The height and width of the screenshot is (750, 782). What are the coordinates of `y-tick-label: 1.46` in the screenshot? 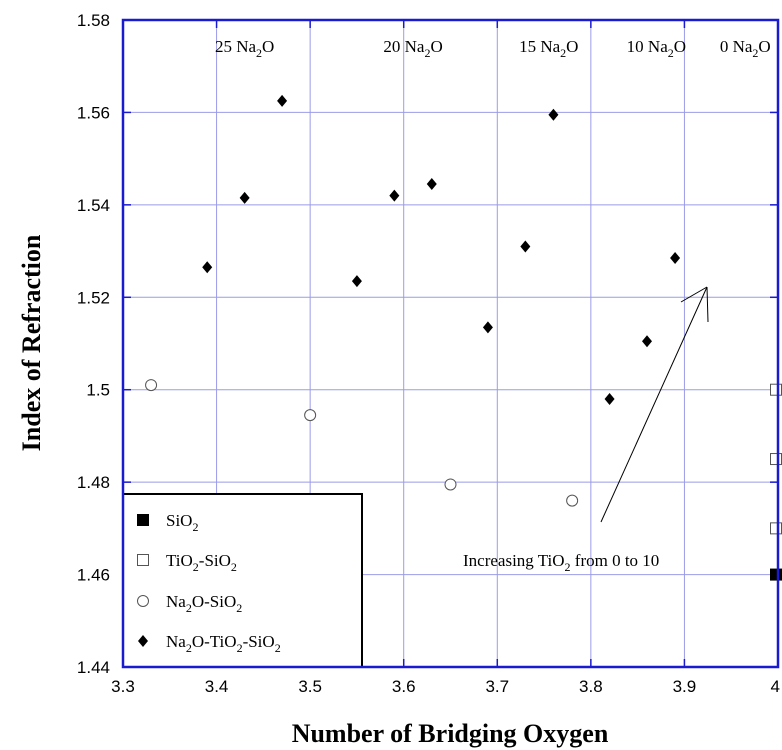 It's located at (93, 575).